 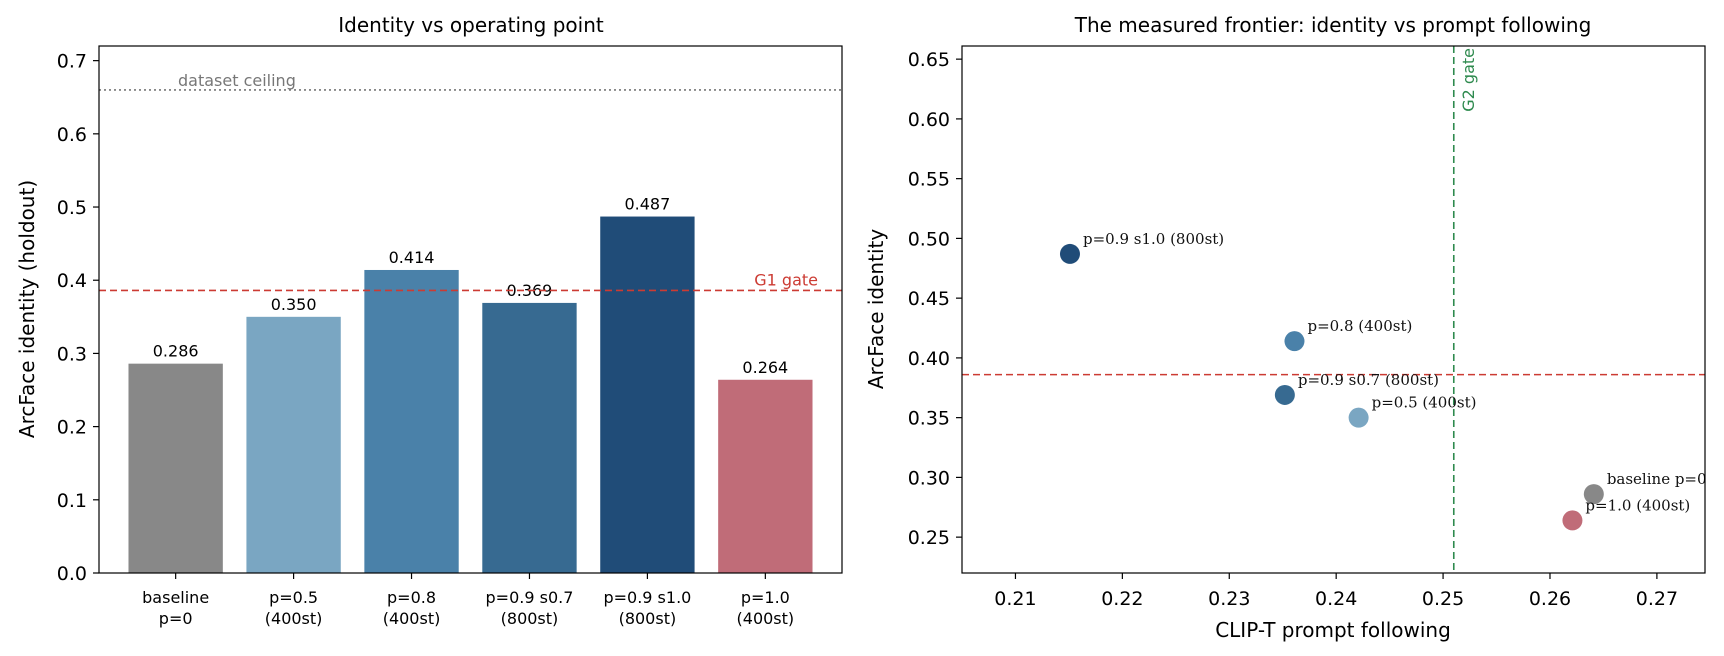 I want to click on scatter-x-tick-label: 0.22, so click(x=1122, y=599).